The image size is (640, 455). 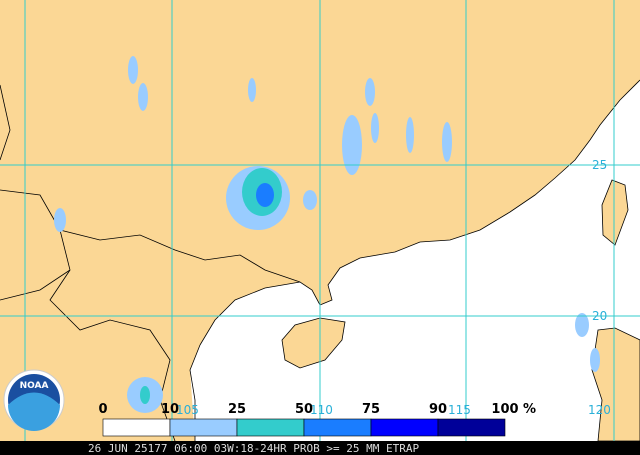 I want to click on longitude-label: 120, so click(x=599, y=410).